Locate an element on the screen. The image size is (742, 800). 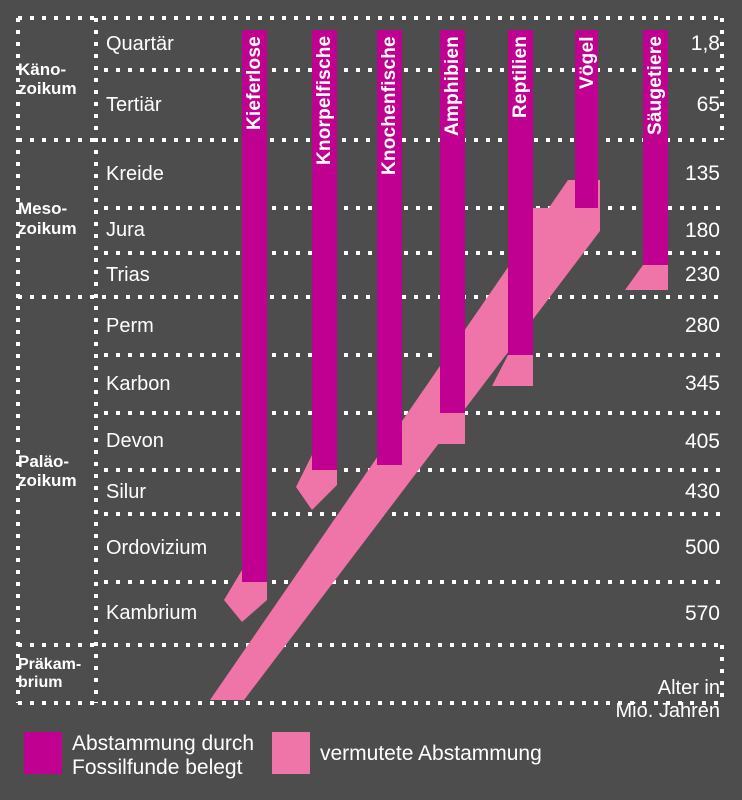
period-cell-quartaer: Quartär is located at coordinates (140, 44).